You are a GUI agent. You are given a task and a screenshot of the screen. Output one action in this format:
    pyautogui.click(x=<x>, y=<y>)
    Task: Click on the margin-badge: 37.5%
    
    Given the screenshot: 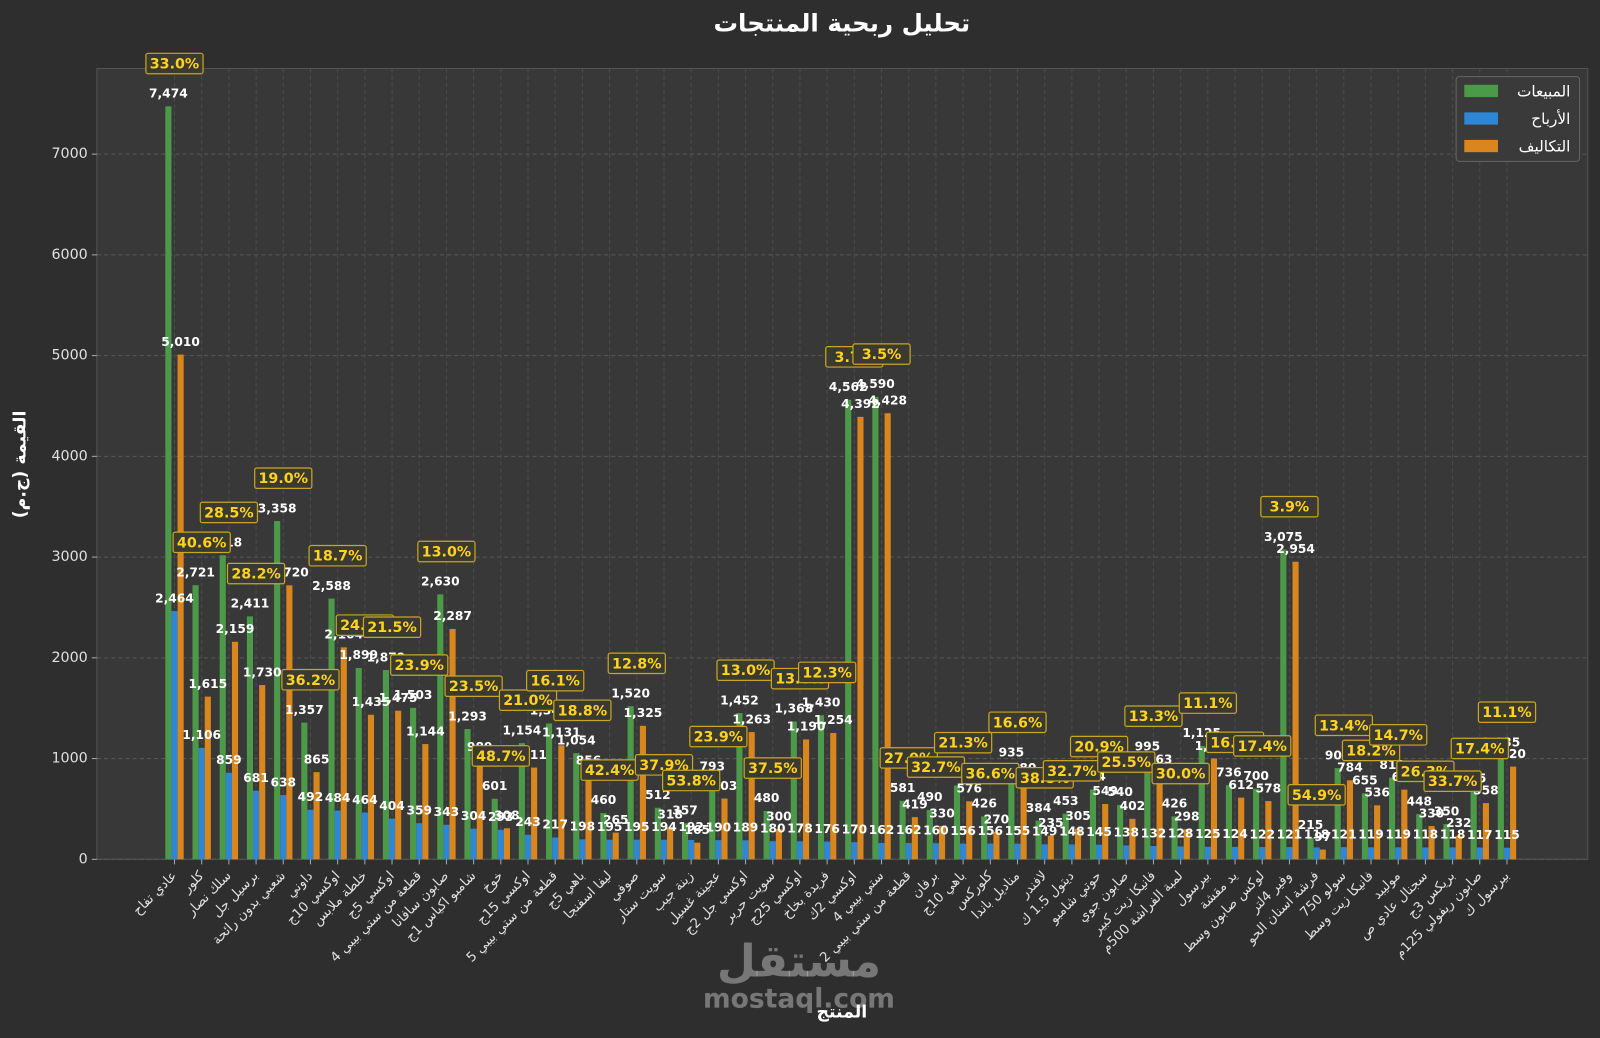 What is the action you would take?
    pyautogui.click(x=772, y=768)
    